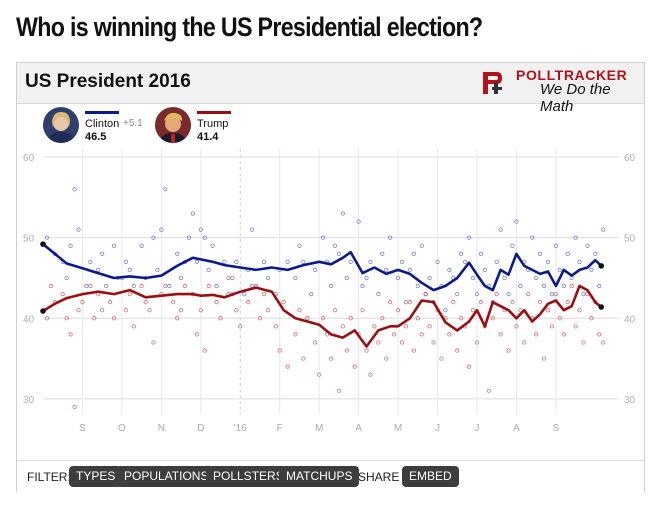 The width and height of the screenshot is (651, 509). What do you see at coordinates (213, 124) in the screenshot?
I see `trump-name: Trump` at bounding box center [213, 124].